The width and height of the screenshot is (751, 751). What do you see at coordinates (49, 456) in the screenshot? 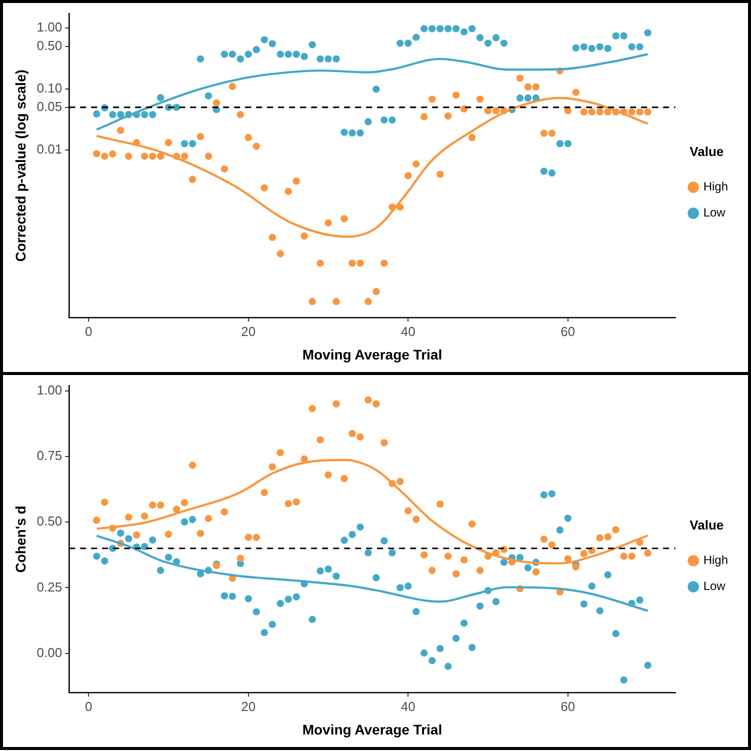
I see `y-tick-label: 0.75` at bounding box center [49, 456].